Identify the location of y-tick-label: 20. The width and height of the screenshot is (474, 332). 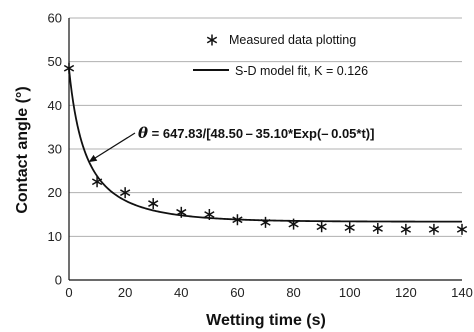
(55, 192).